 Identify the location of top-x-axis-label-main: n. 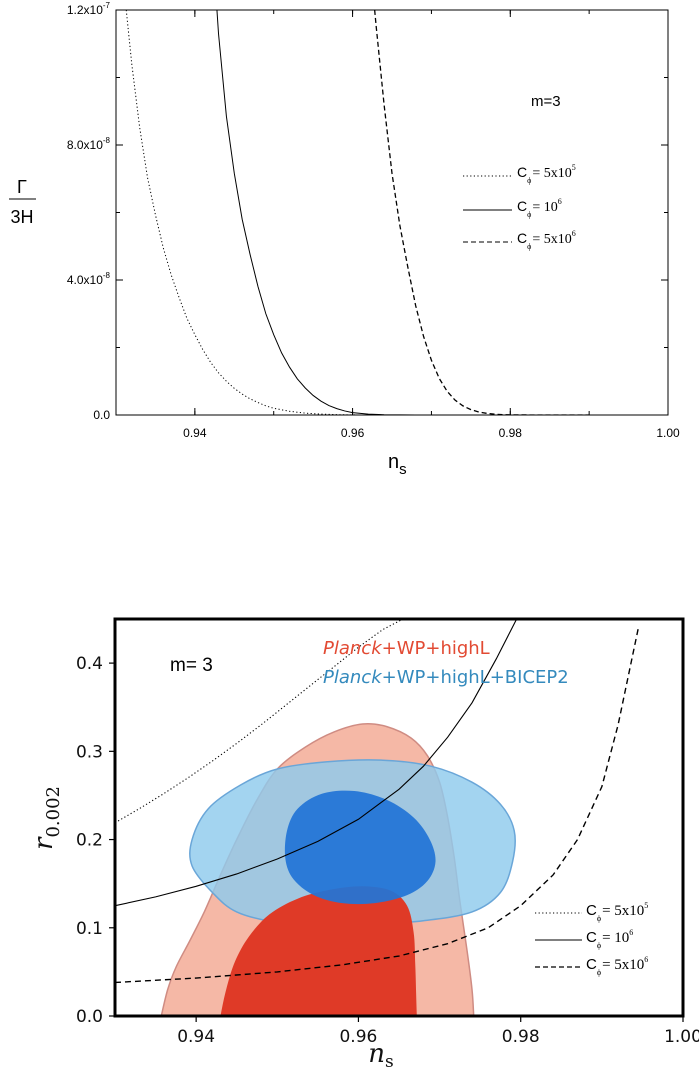
(393, 462).